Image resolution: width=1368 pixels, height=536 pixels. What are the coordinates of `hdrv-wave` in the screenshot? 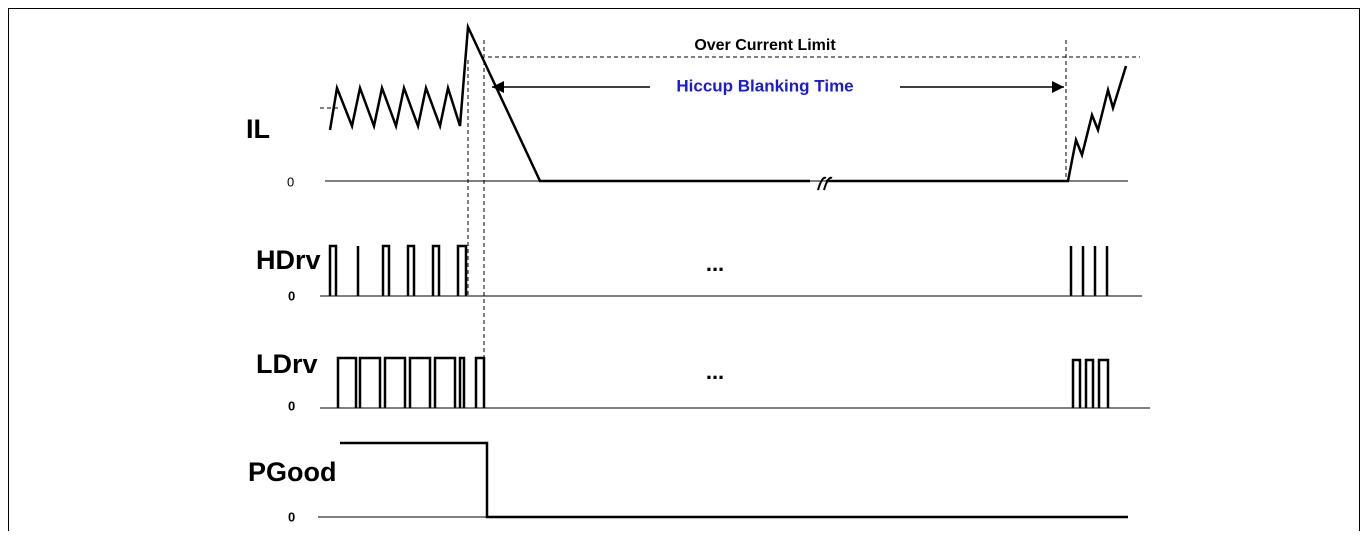 It's located at (718, 270).